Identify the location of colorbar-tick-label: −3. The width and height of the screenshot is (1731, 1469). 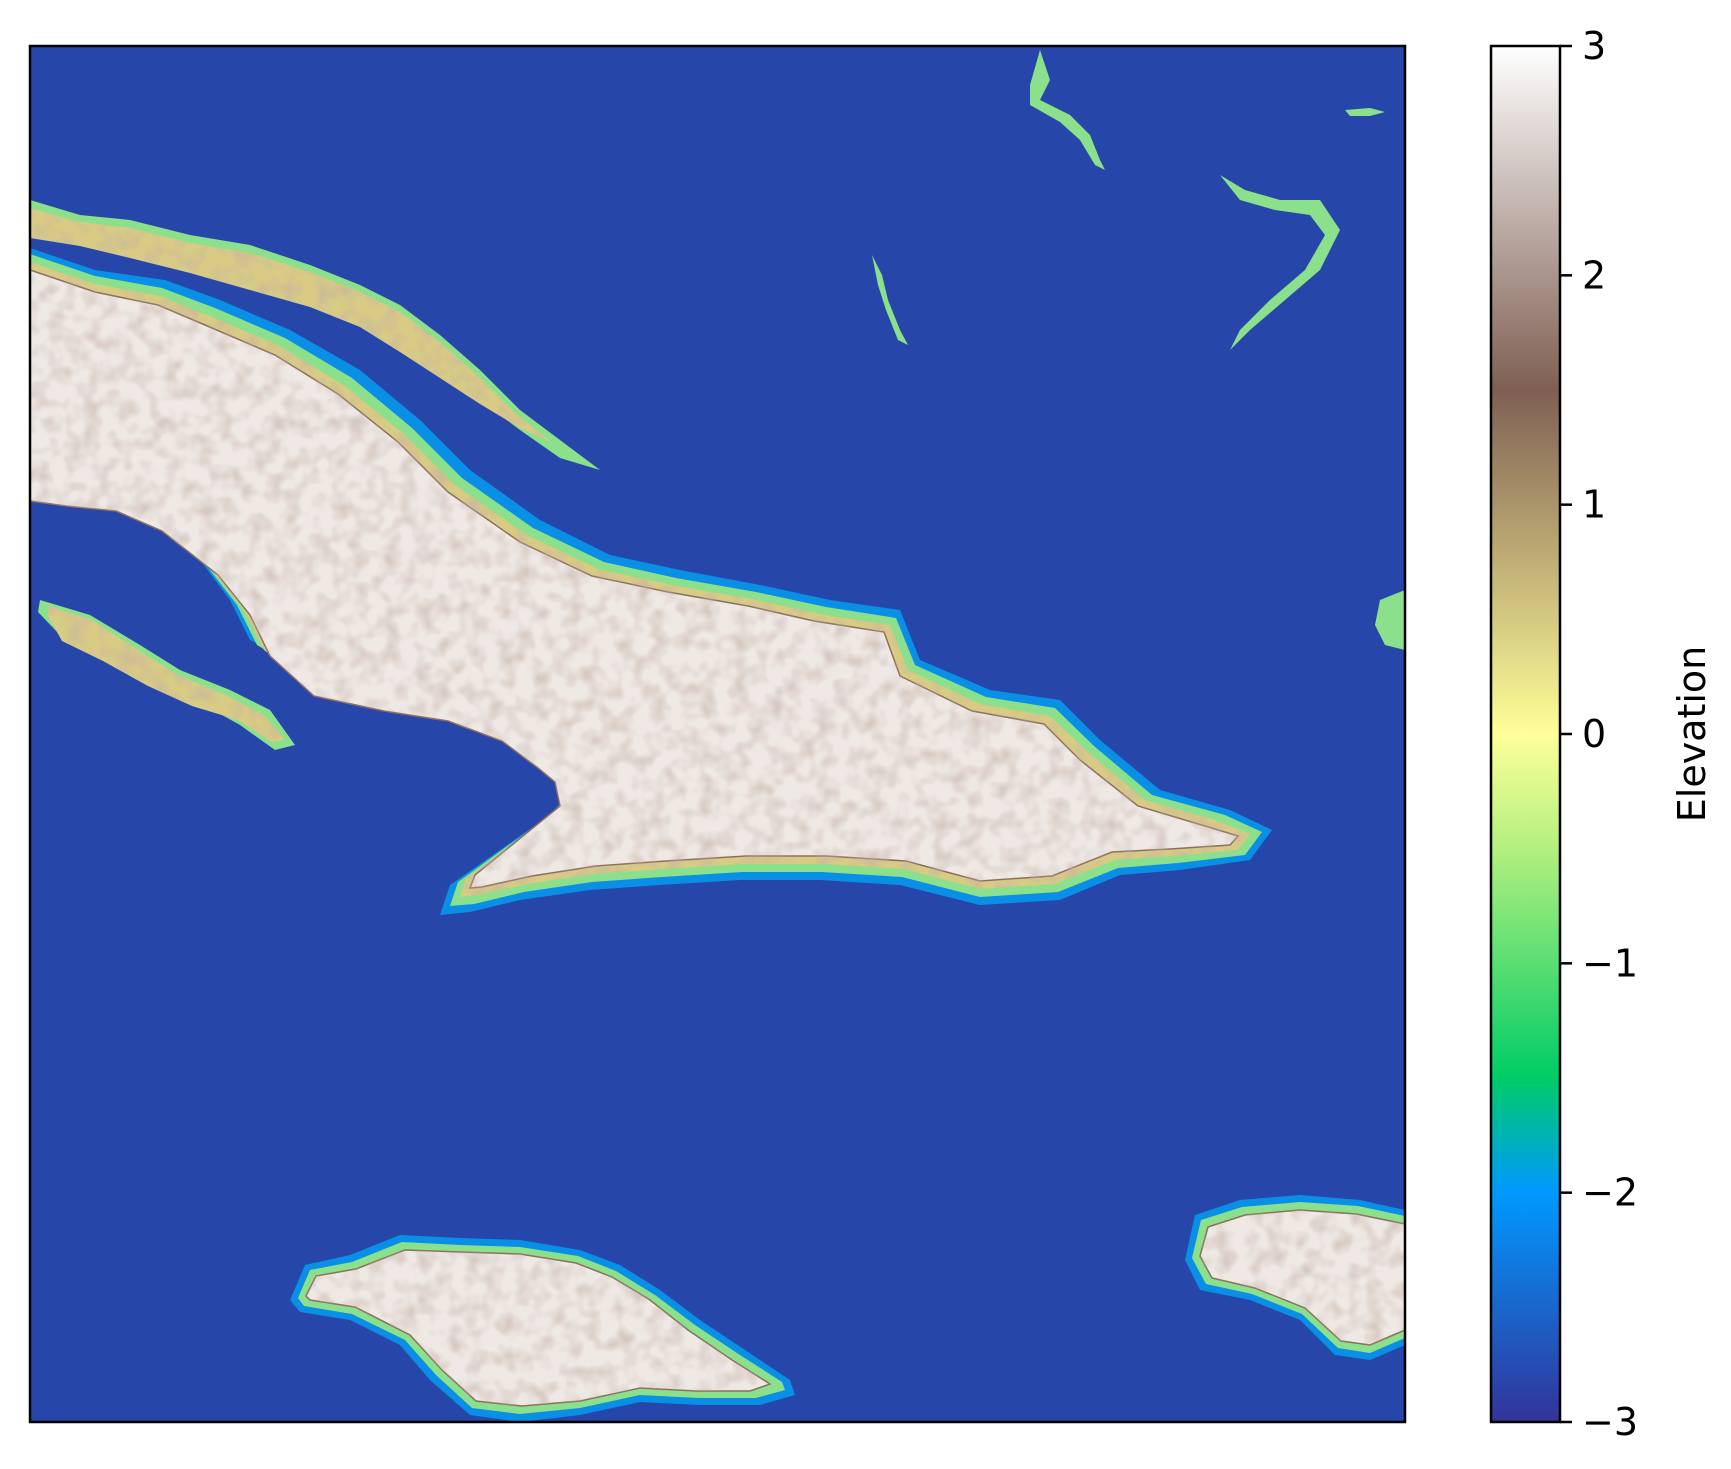
(1610, 1422).